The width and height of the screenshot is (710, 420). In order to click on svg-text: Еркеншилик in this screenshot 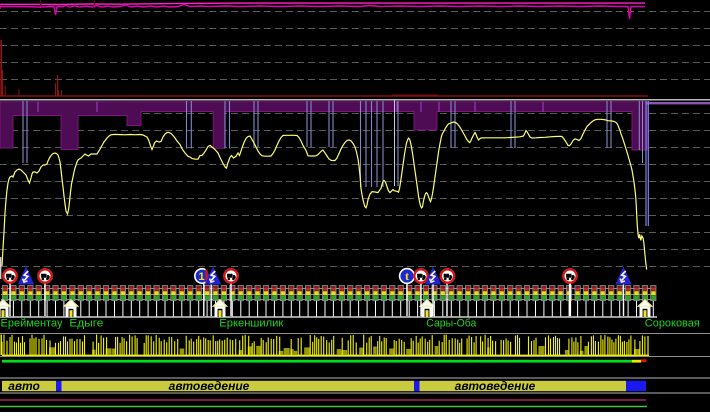, I will do `click(251, 323)`.